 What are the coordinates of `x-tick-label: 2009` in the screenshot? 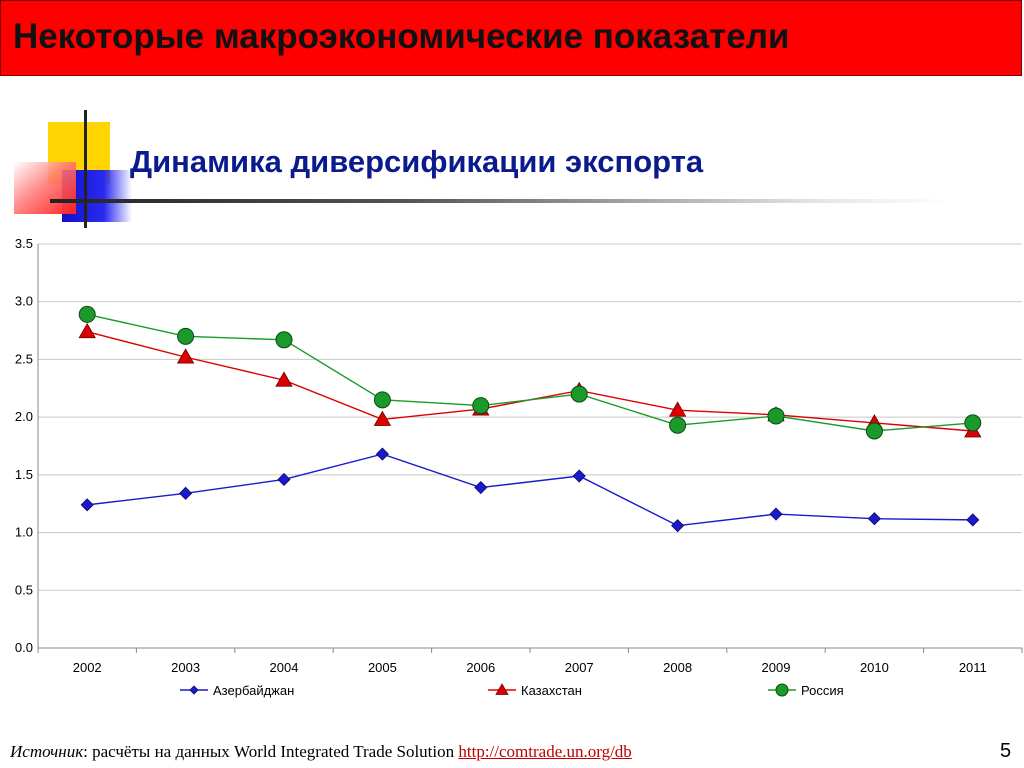 It's located at (776, 667).